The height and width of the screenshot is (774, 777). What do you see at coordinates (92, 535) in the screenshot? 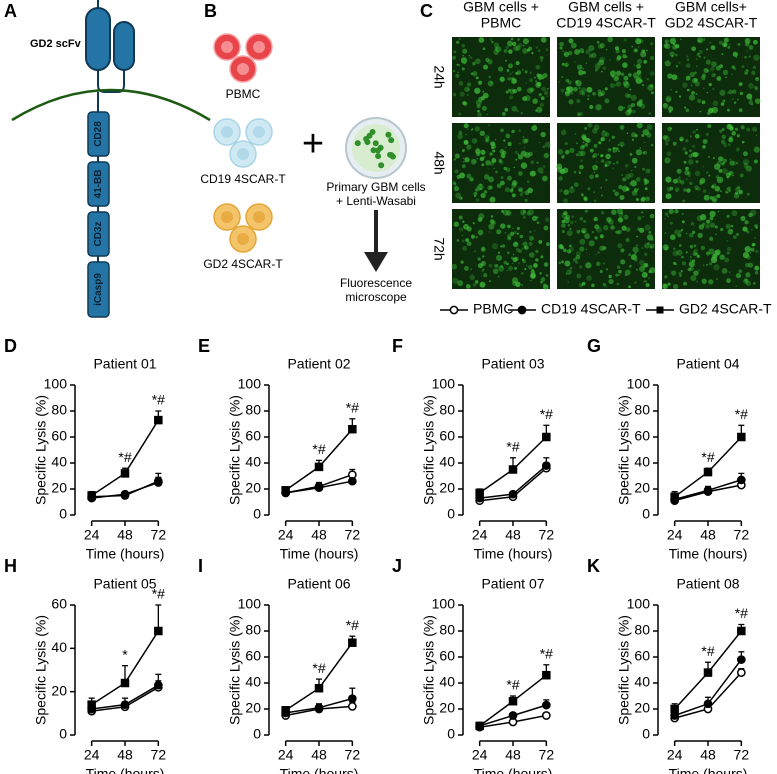
I see `x-tick-label: 24` at bounding box center [92, 535].